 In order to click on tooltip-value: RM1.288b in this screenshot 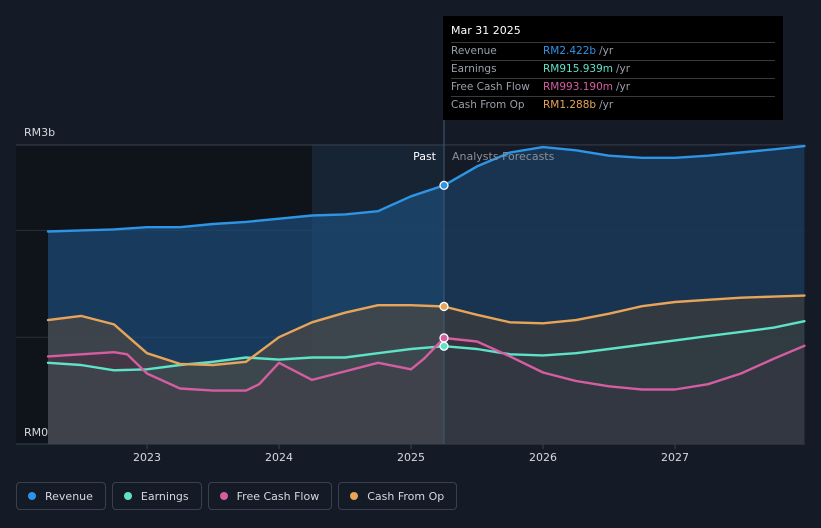, I will do `click(570, 105)`.